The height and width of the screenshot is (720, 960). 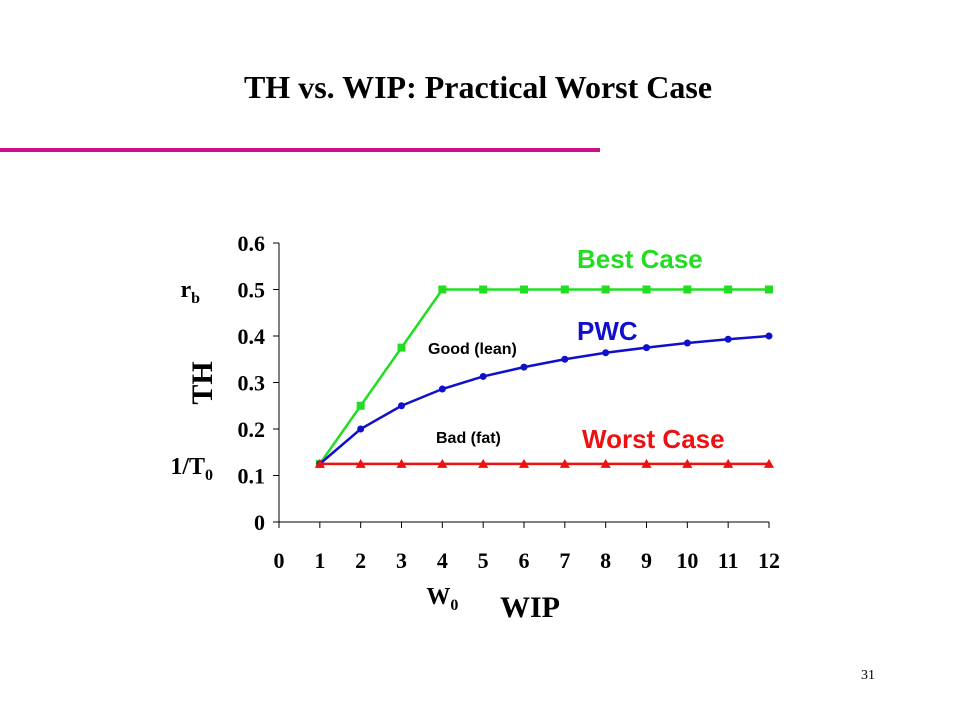 I want to click on y-tick-label: 0.4, so click(x=252, y=336).